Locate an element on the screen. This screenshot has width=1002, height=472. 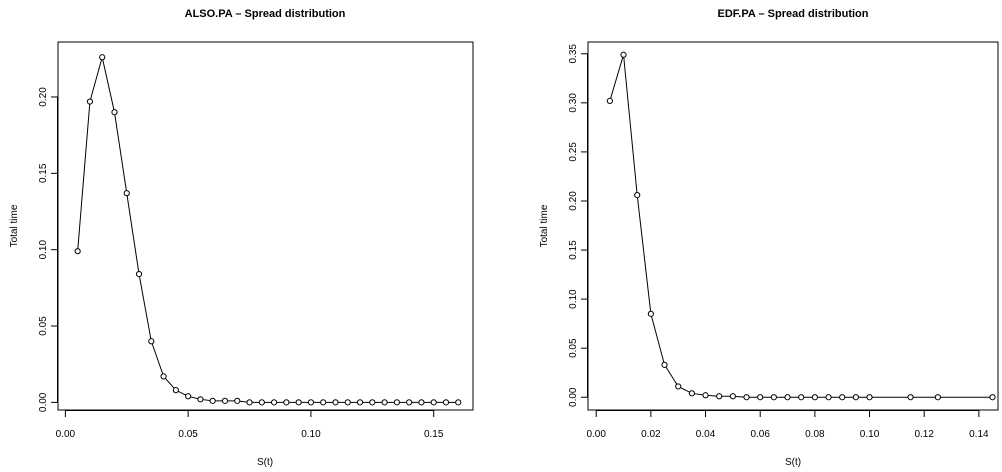
x-tick-label: 0.04 is located at coordinates (706, 434).